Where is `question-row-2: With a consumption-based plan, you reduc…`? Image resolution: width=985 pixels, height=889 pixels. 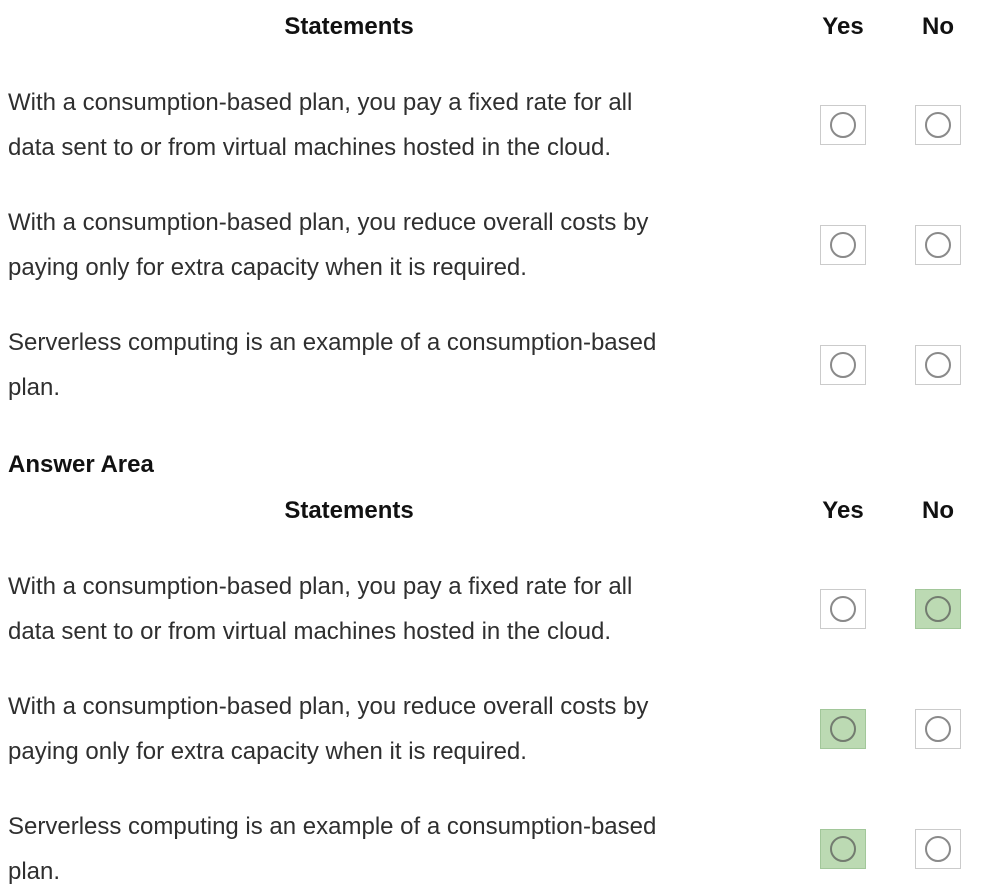
question-row-2: With a consumption-based plan, you reduc… is located at coordinates (484, 245).